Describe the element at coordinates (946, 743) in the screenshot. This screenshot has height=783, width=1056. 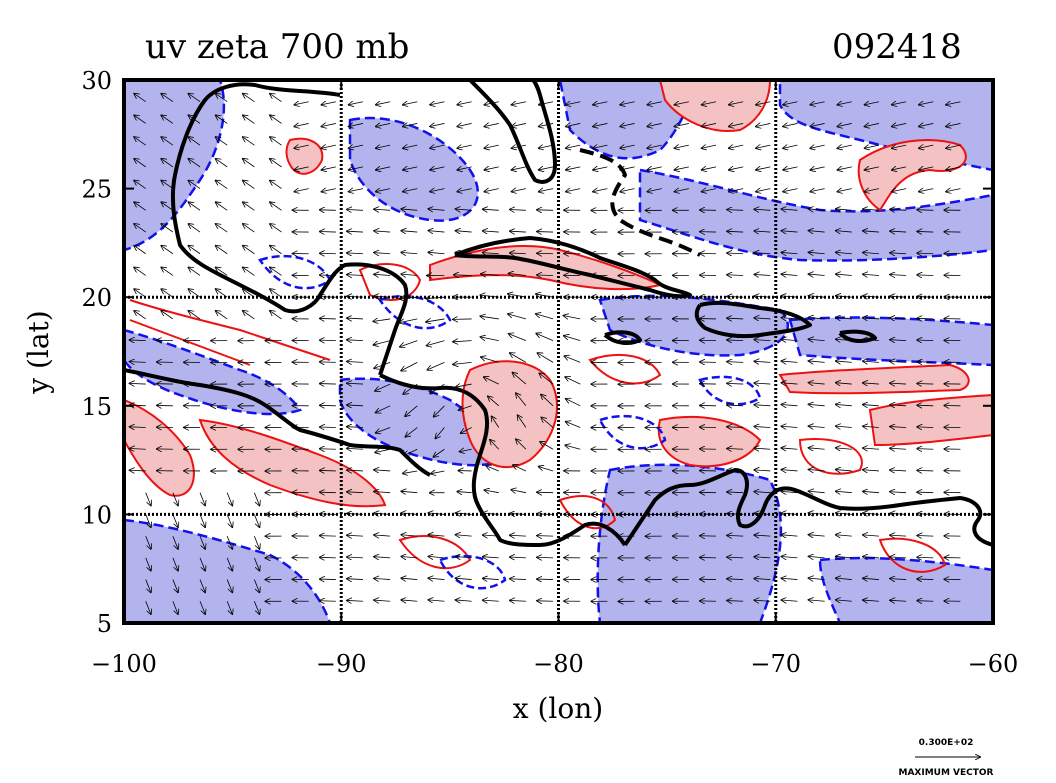
I see `vector-legend-value: 0.300E+02` at that location.